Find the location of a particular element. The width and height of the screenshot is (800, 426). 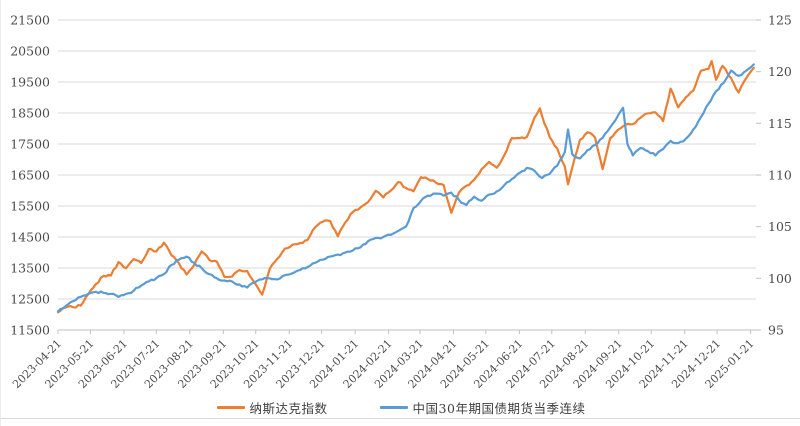

cgb30y-series-label: 中国30年期国债期货当季连续 is located at coordinates (499, 408).